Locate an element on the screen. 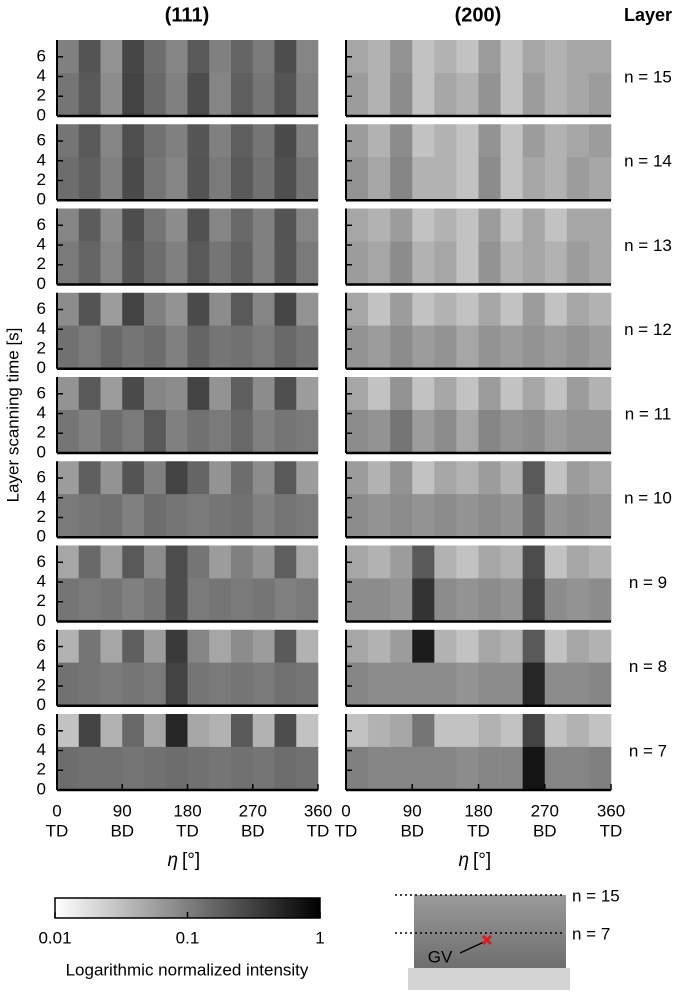  y-tick-label: 4 is located at coordinates (41, 749).